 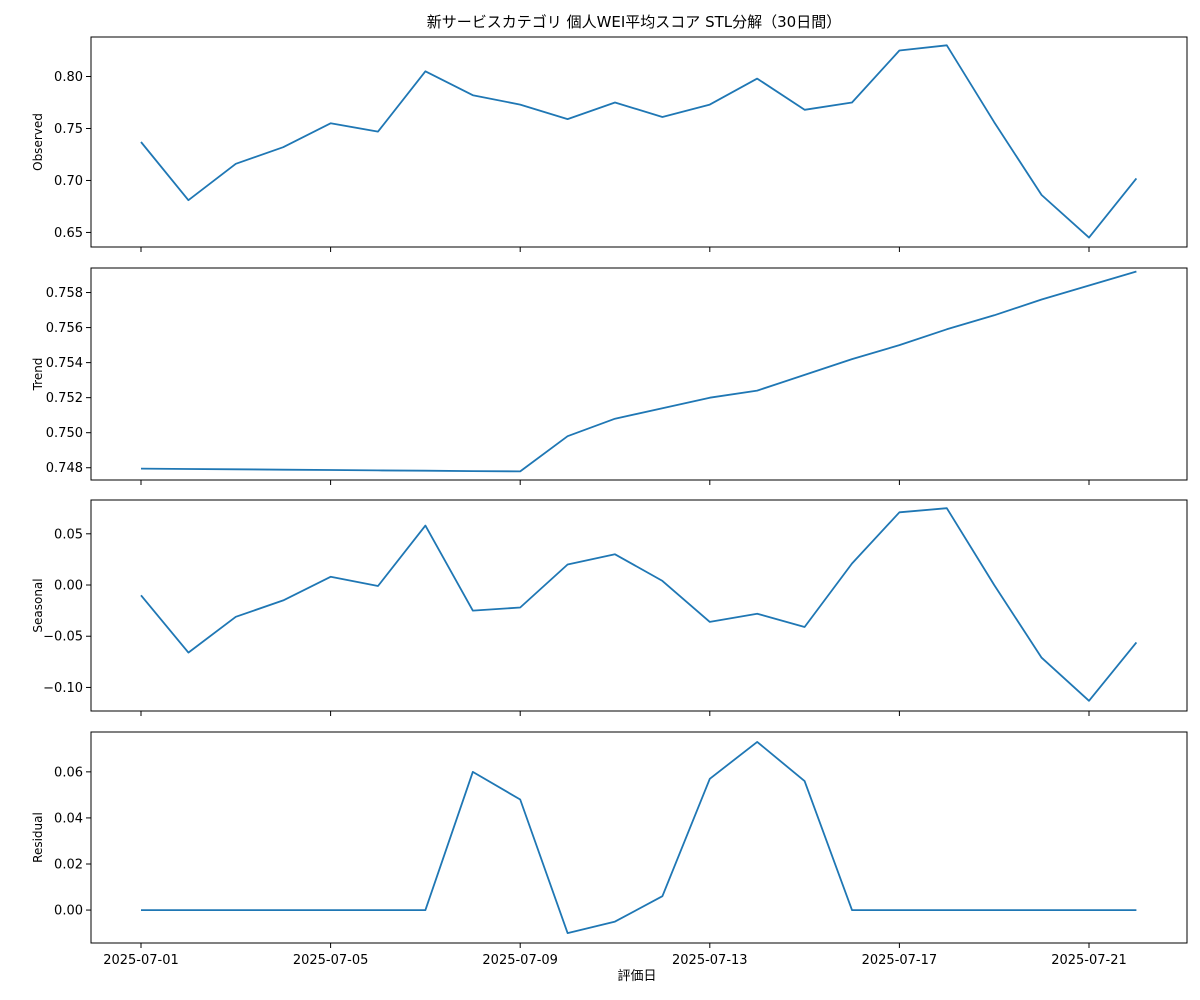 What do you see at coordinates (331, 960) in the screenshot?
I see `x-tick-label: 2025-07-05` at bounding box center [331, 960].